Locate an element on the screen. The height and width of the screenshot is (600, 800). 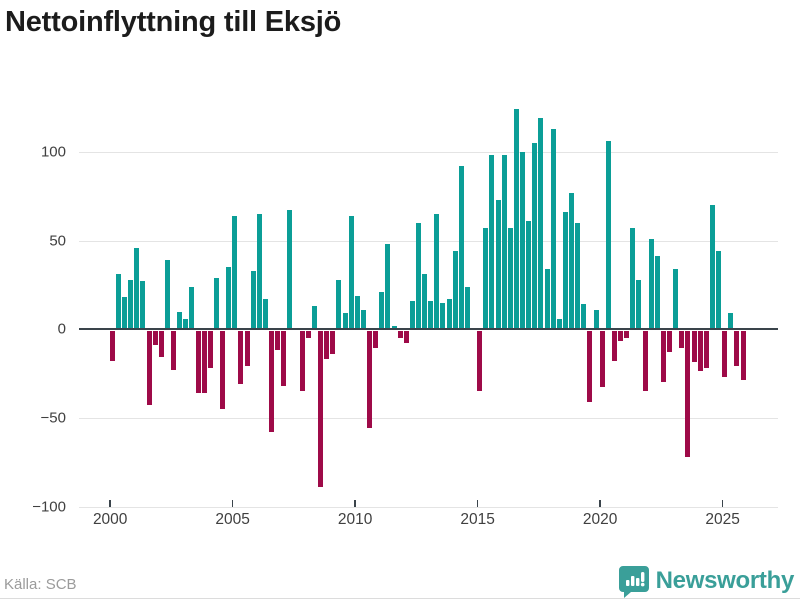
bar-2008Q2 is located at coordinates (314, 318).